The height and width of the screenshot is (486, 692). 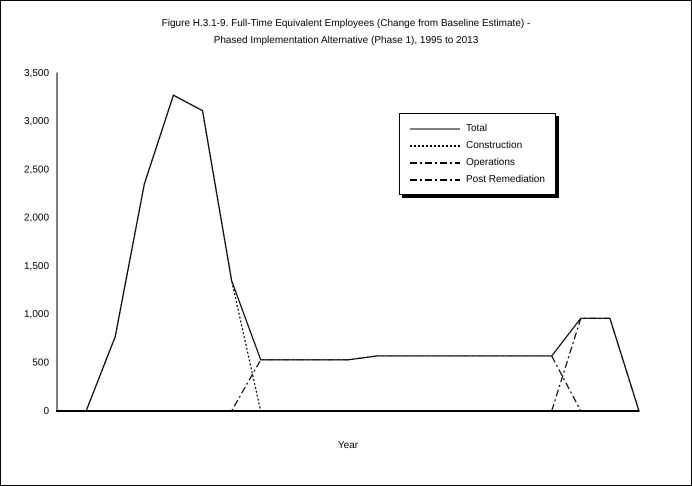 What do you see at coordinates (477, 128) in the screenshot?
I see `legend-label: Total` at bounding box center [477, 128].